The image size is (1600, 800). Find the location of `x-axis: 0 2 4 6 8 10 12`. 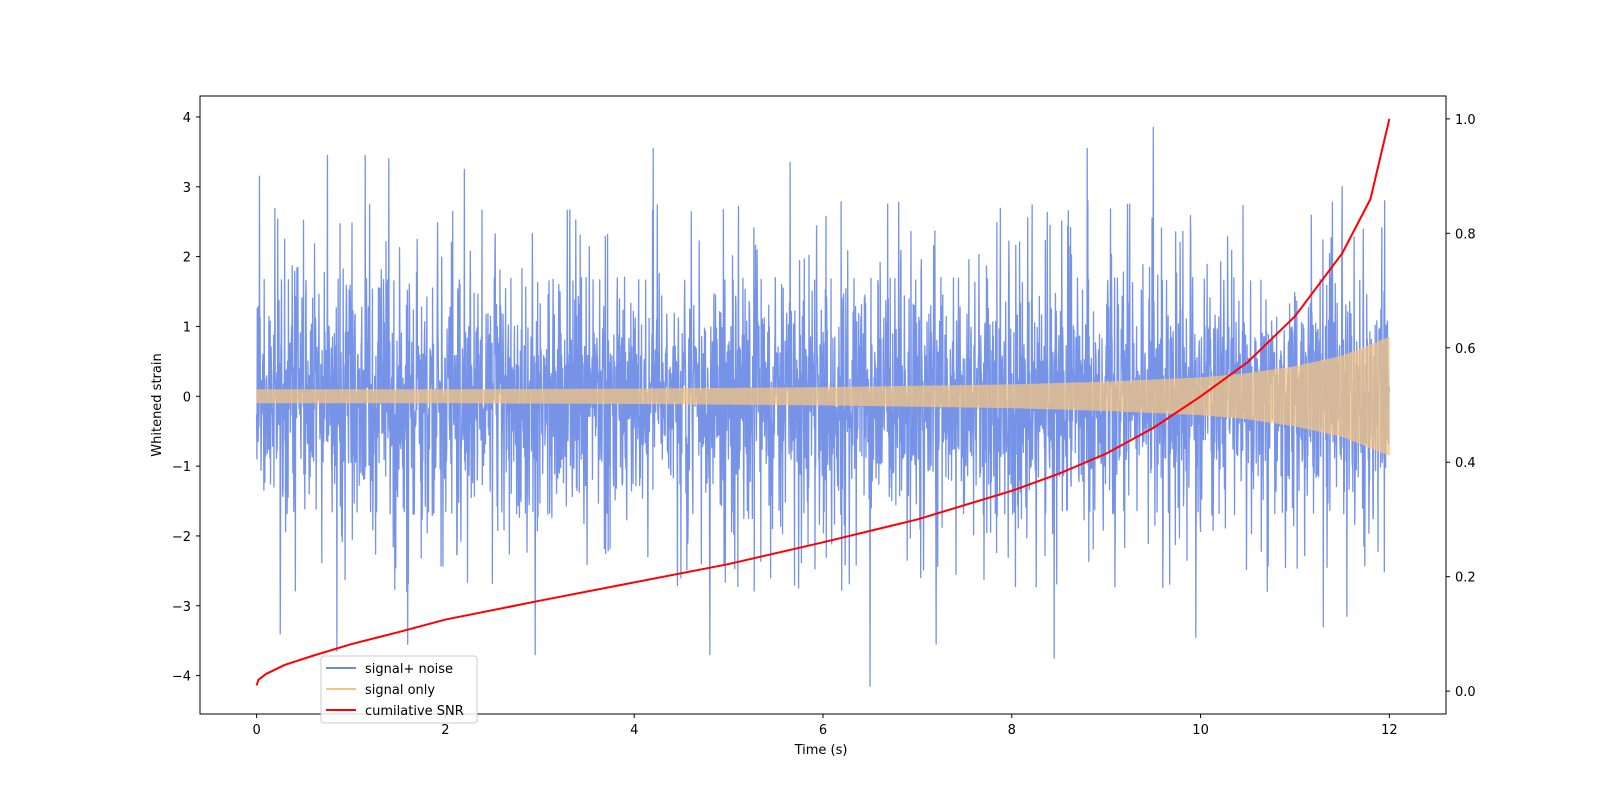

x-axis: 0 2 4 6 8 10 12 is located at coordinates (825, 726).